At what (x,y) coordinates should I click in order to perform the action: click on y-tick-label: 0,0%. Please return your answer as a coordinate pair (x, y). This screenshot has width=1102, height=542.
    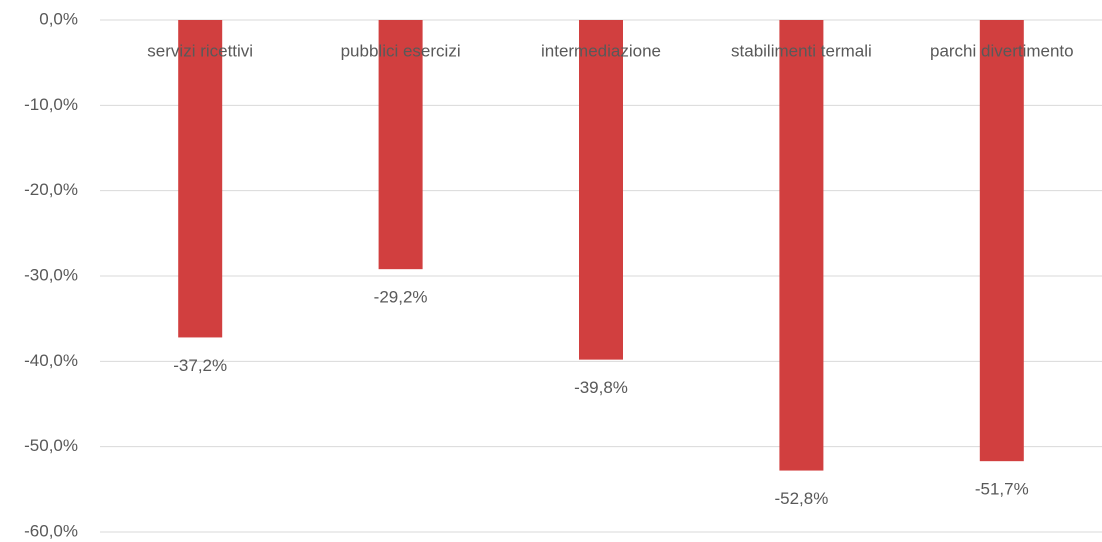
    Looking at the image, I should click on (58, 18).